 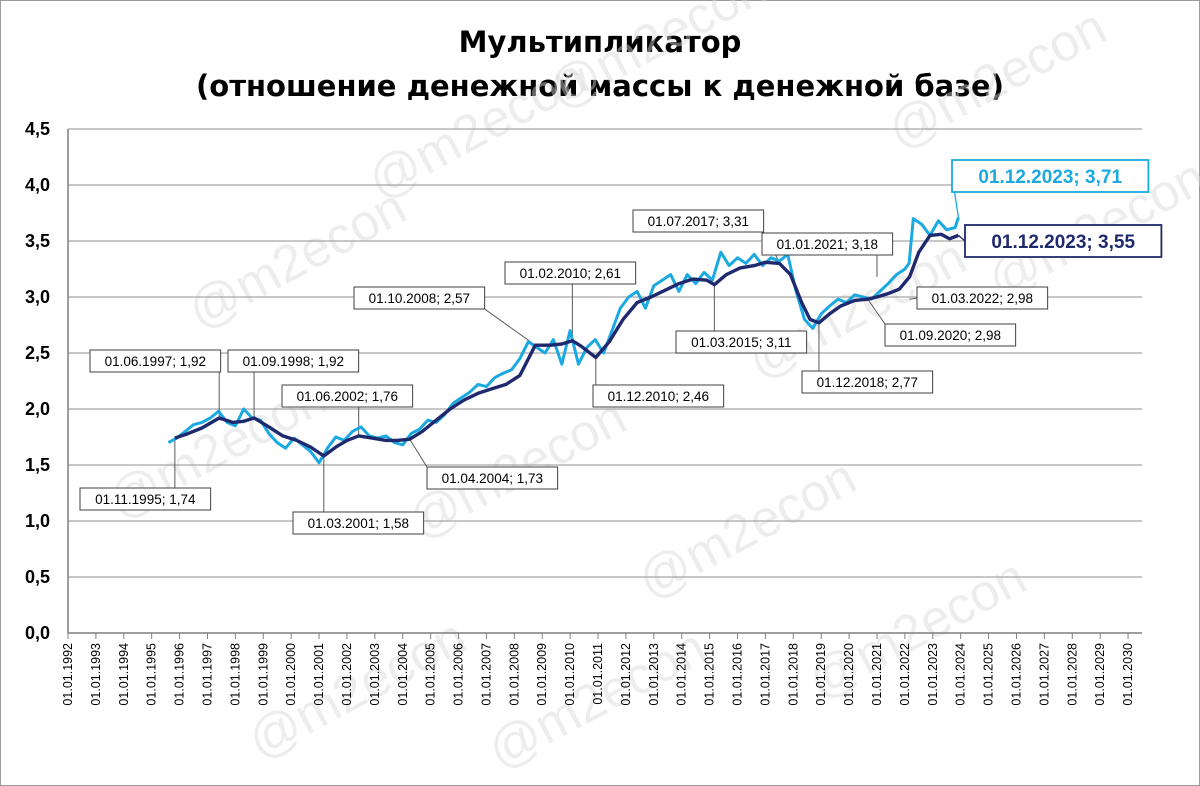 I want to click on annotation-label: 01.09.2020; 2,98, so click(x=950, y=335).